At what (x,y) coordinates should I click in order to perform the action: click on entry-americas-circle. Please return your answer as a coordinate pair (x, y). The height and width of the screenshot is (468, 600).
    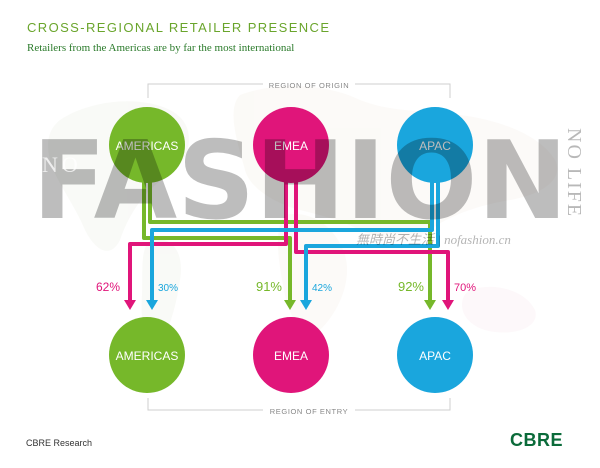
    Looking at the image, I should click on (147, 355).